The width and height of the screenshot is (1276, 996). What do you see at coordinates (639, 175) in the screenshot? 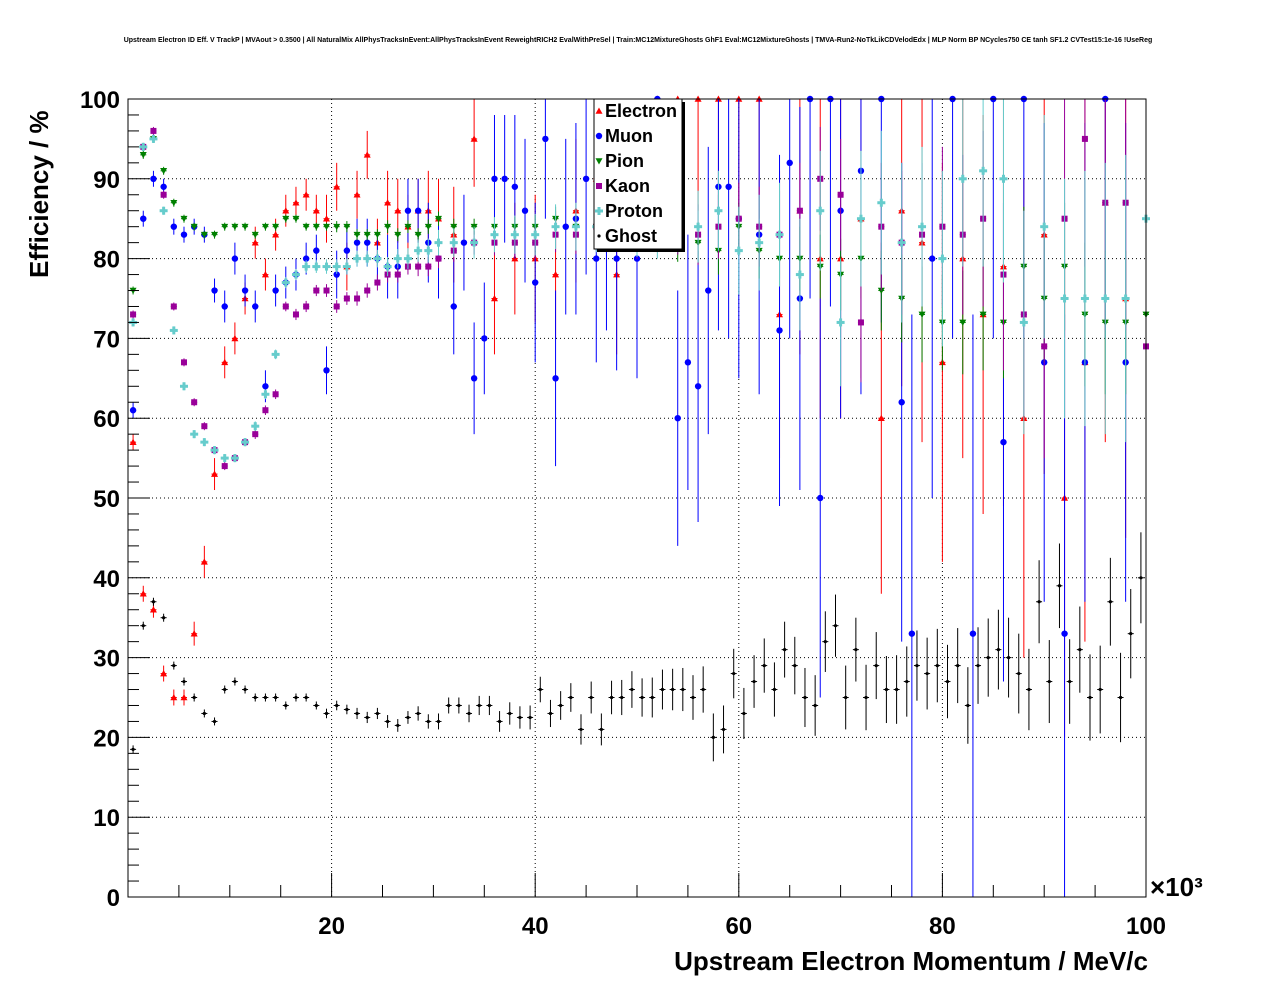
I see `legend: Electron Muon Pion Kaon Proton Ghost` at bounding box center [639, 175].